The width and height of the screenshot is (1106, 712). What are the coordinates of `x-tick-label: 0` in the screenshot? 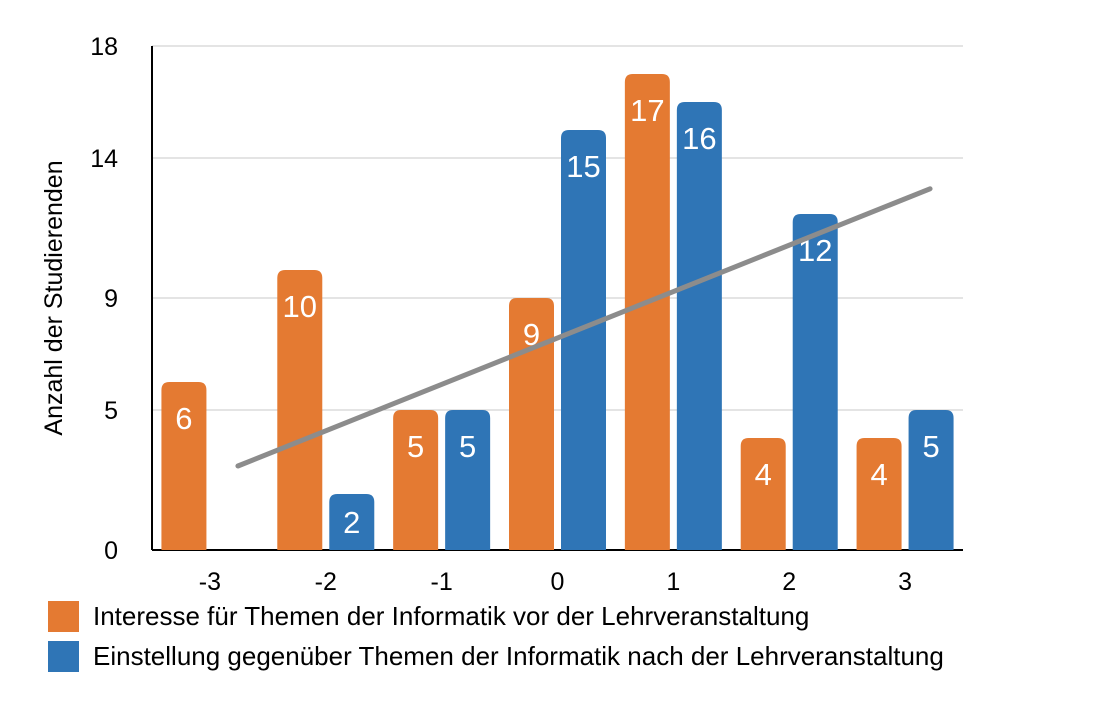 It's located at (558, 582).